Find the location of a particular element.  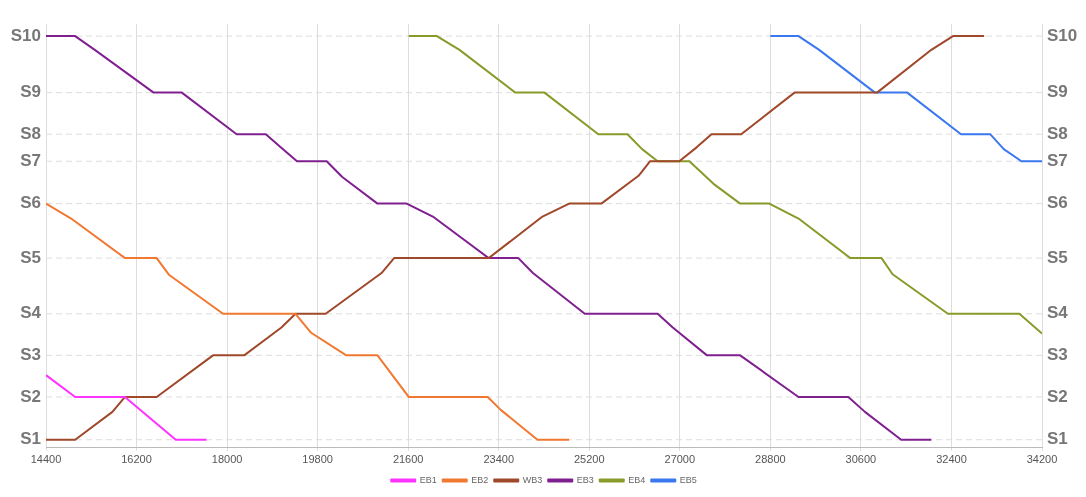

x-tick-label: 19800 is located at coordinates (317, 459).